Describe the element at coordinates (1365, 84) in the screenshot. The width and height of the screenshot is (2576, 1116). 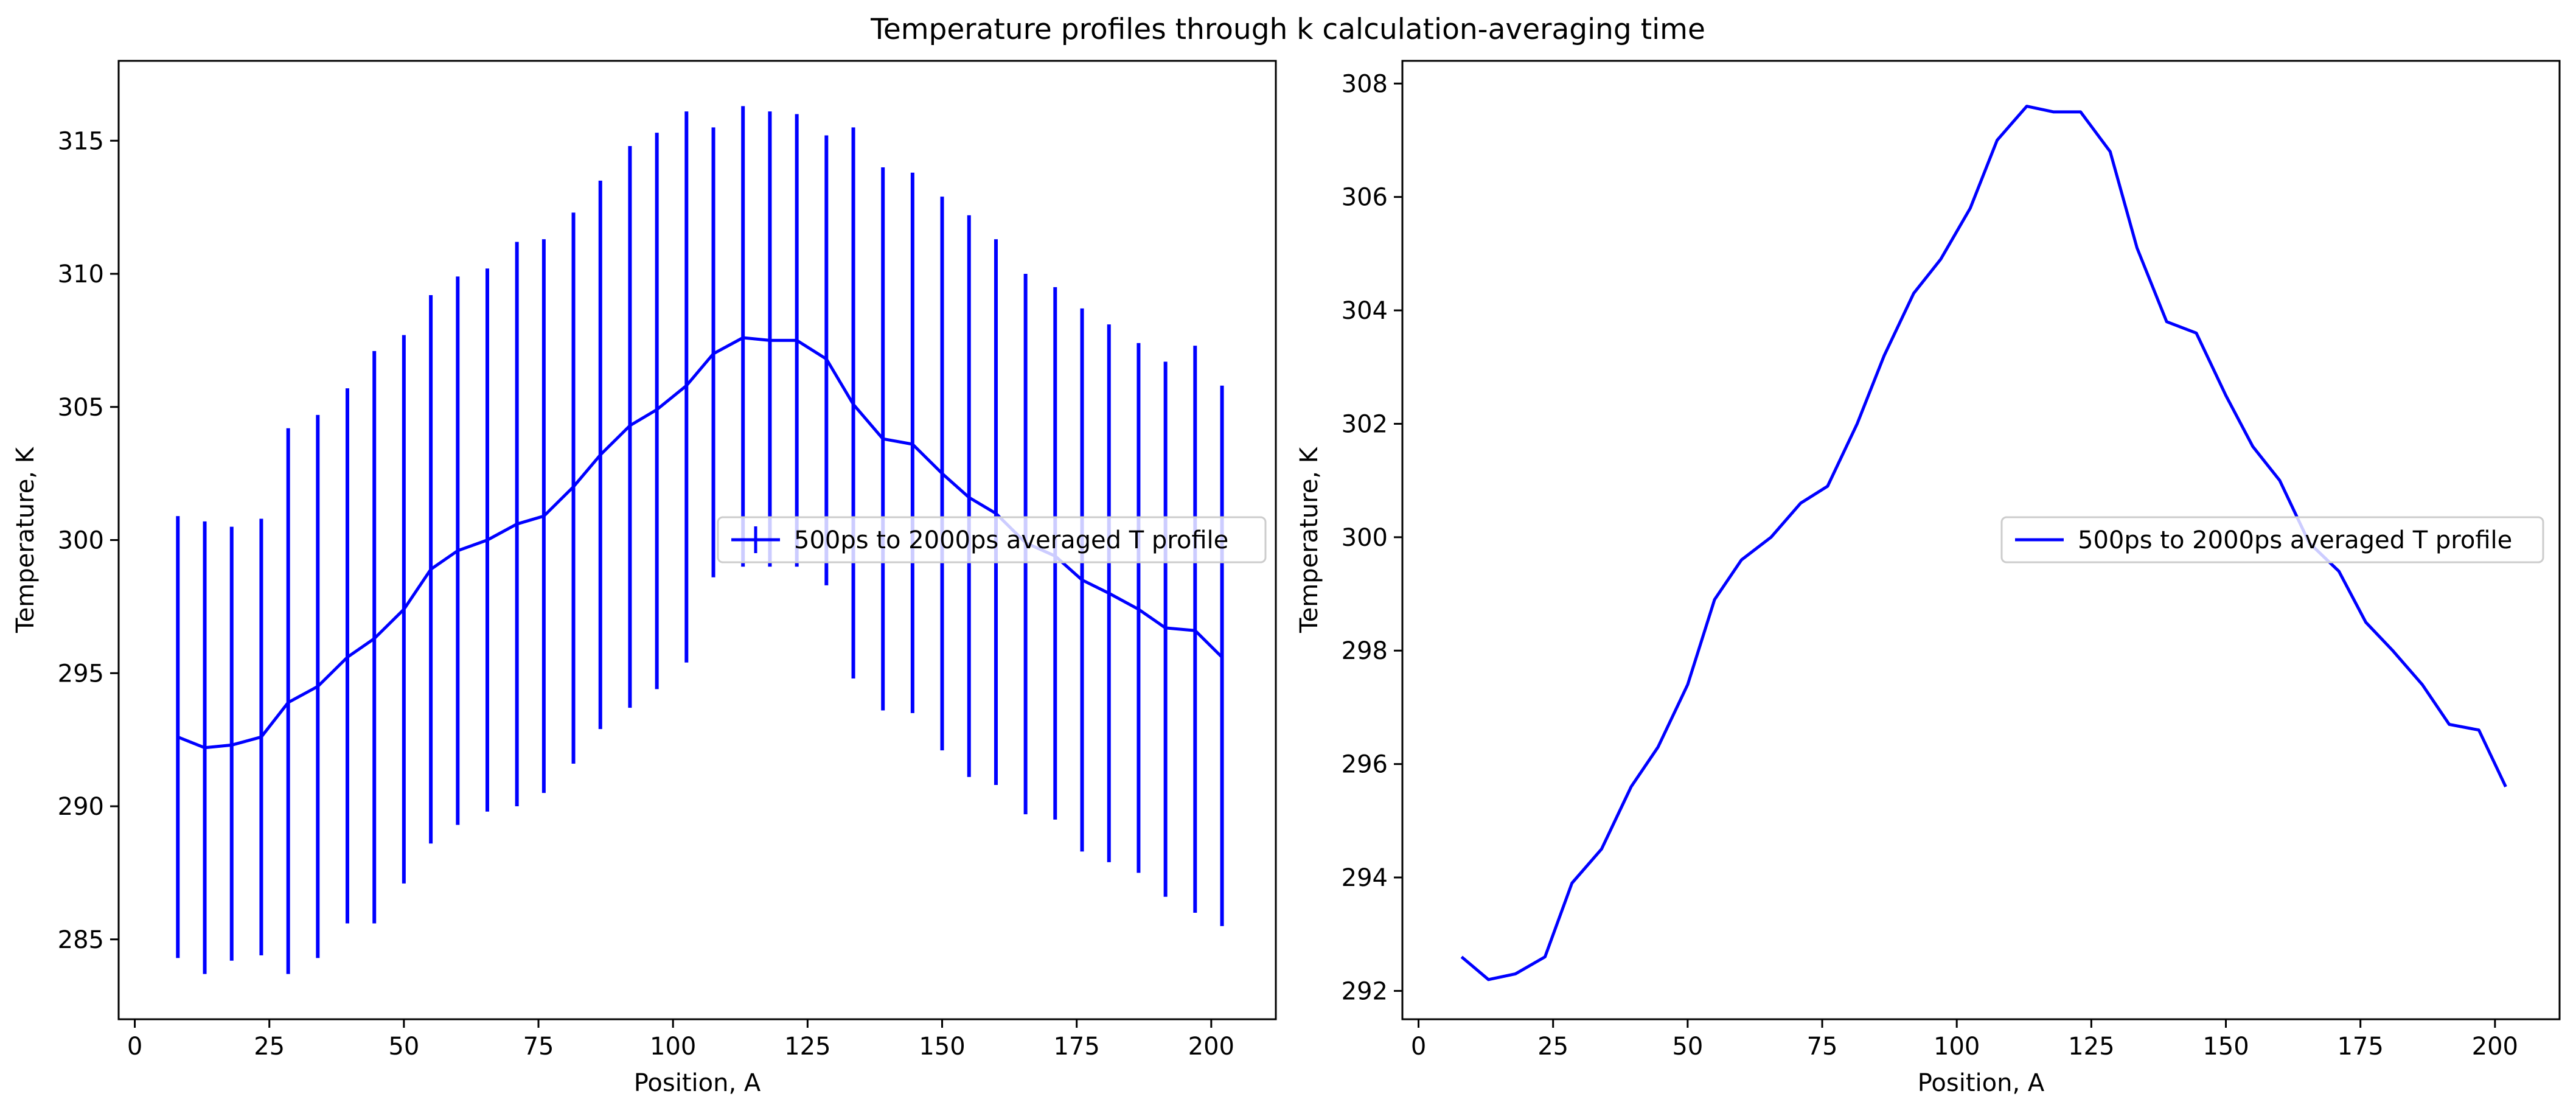
I see `y-tick-label: 308` at that location.